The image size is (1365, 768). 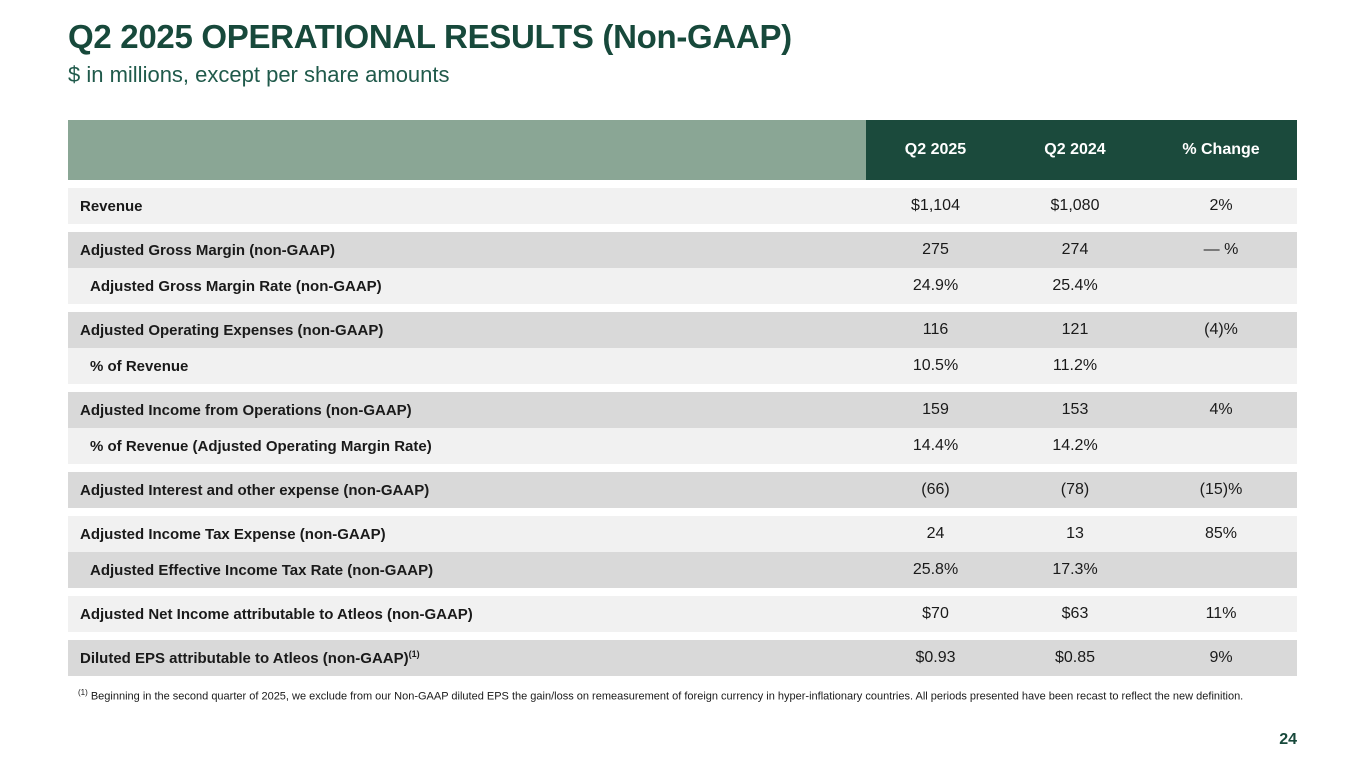 What do you see at coordinates (233, 534) in the screenshot?
I see `row-label: Adjusted Income Tax Expense (non-GAAP)` at bounding box center [233, 534].